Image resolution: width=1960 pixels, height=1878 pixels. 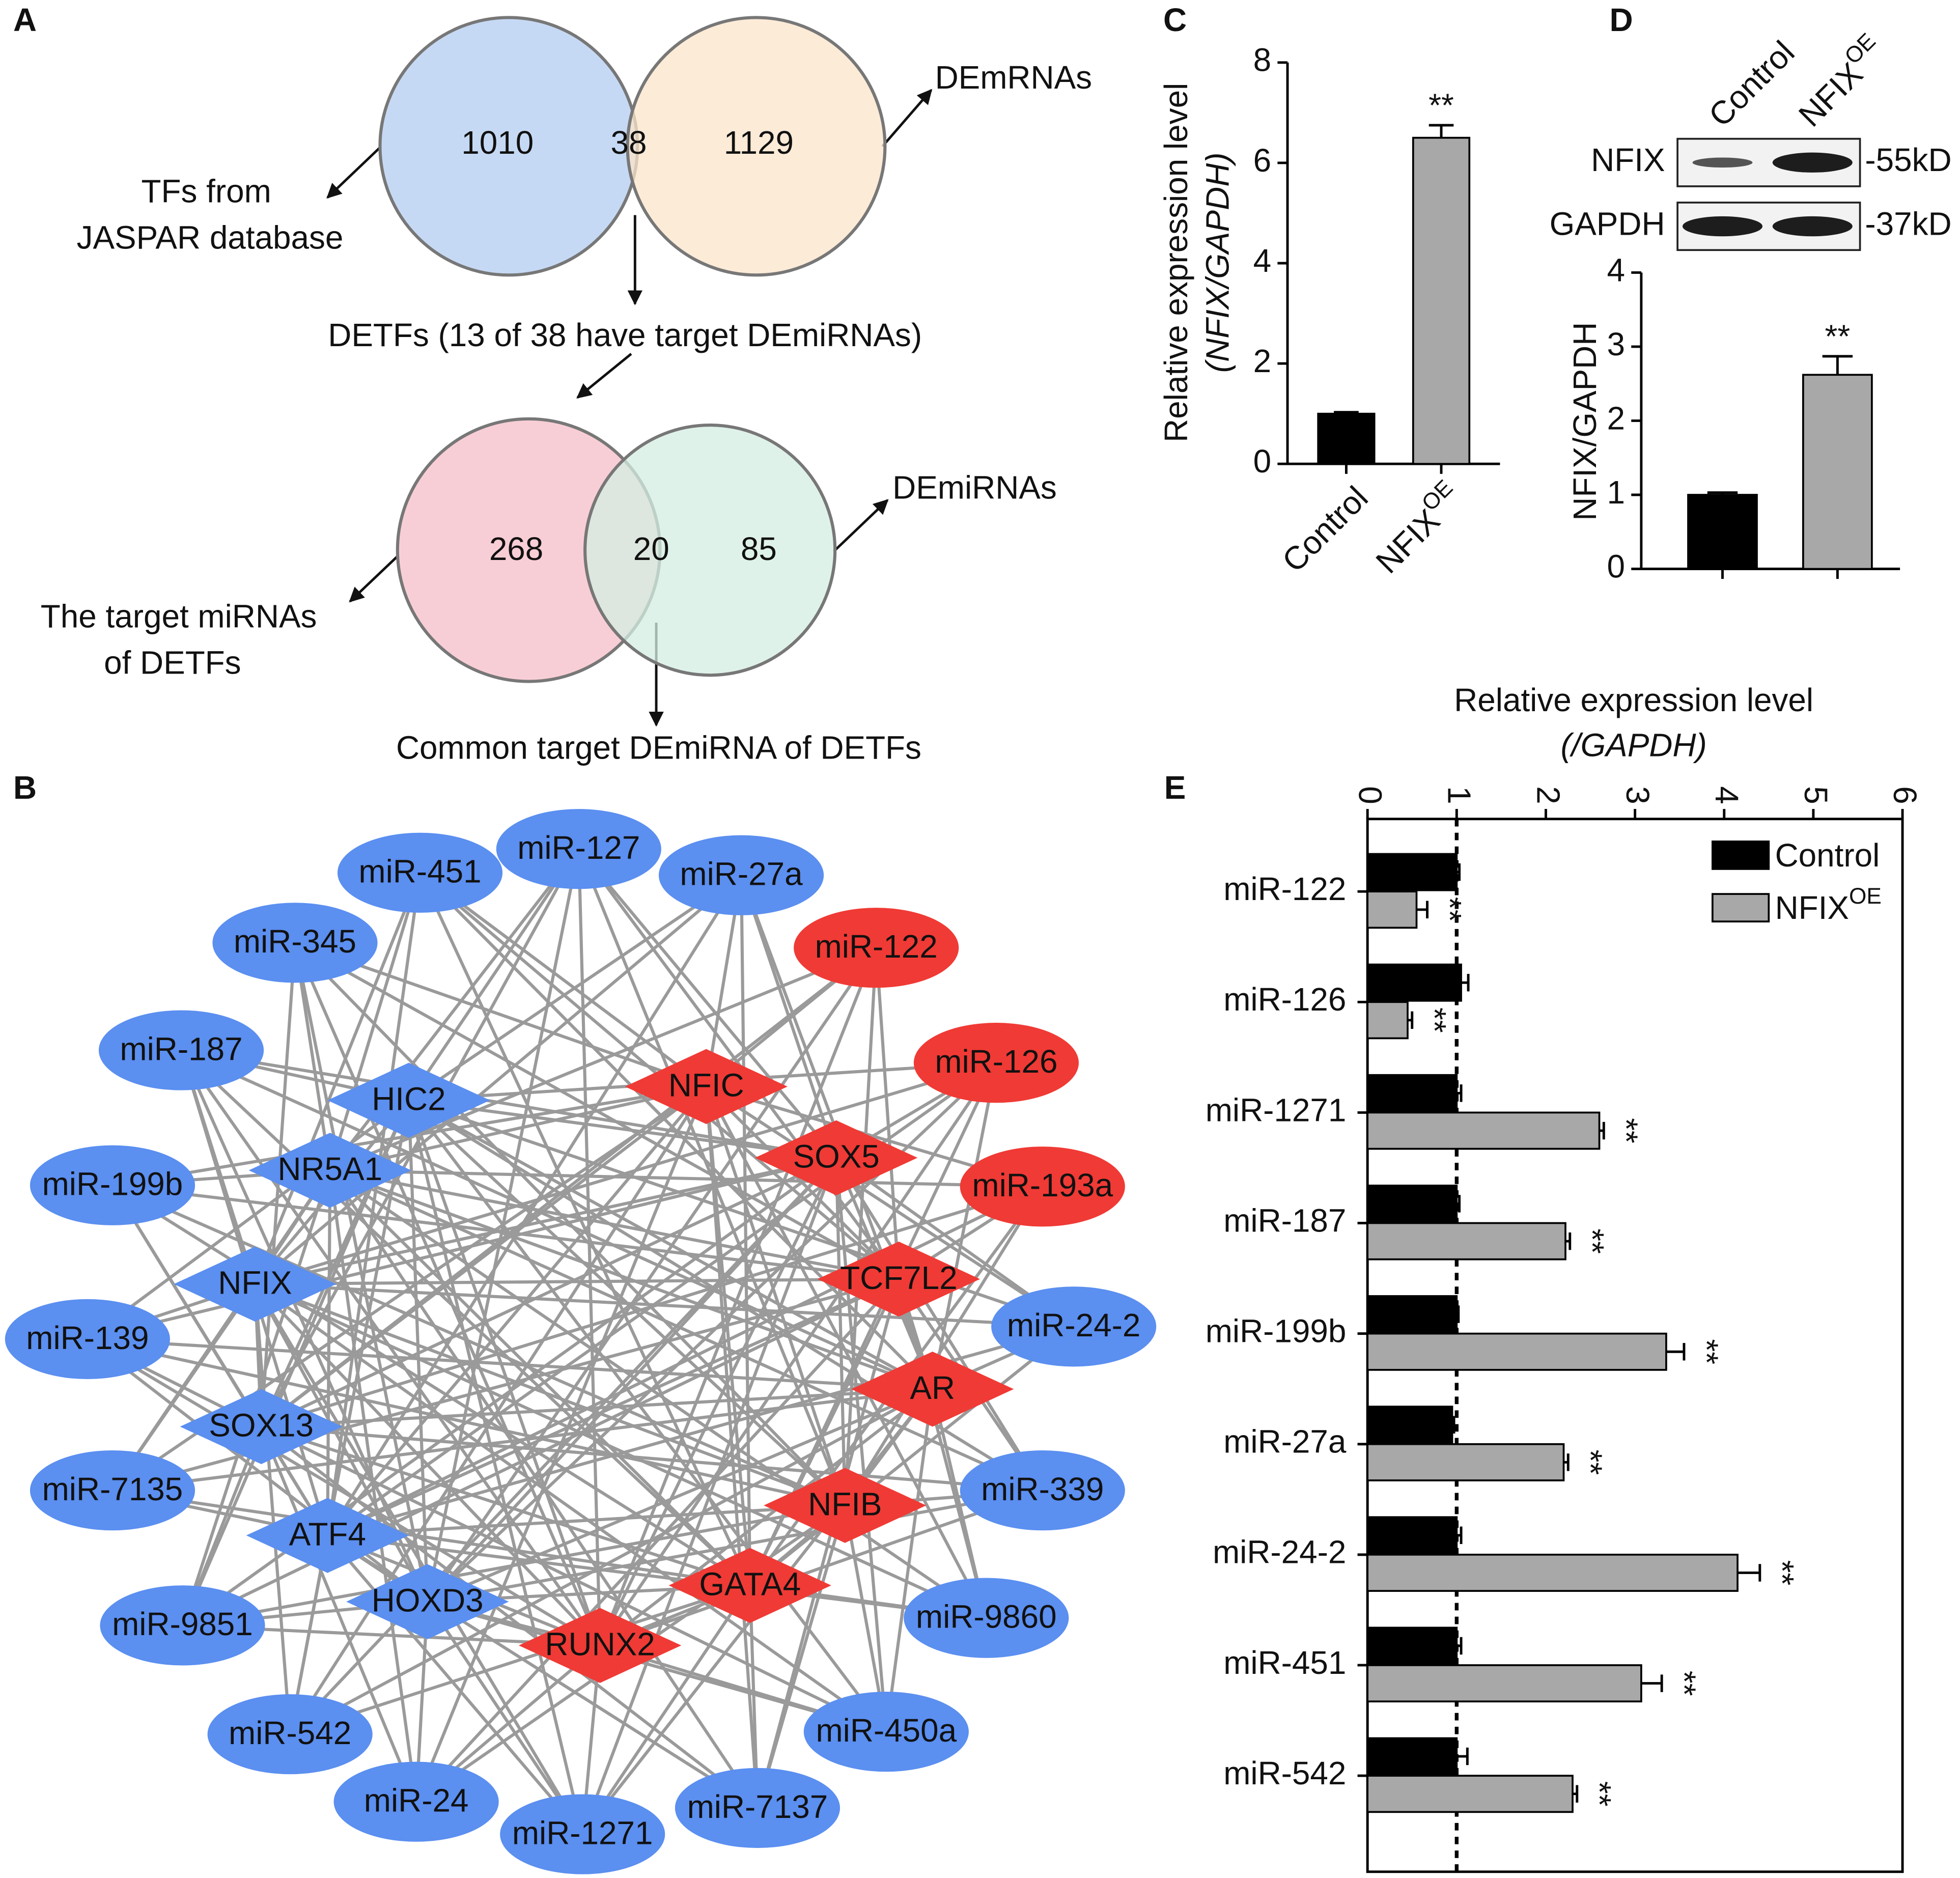 I want to click on legend-label-main: NFIX, so click(x=1812, y=908).